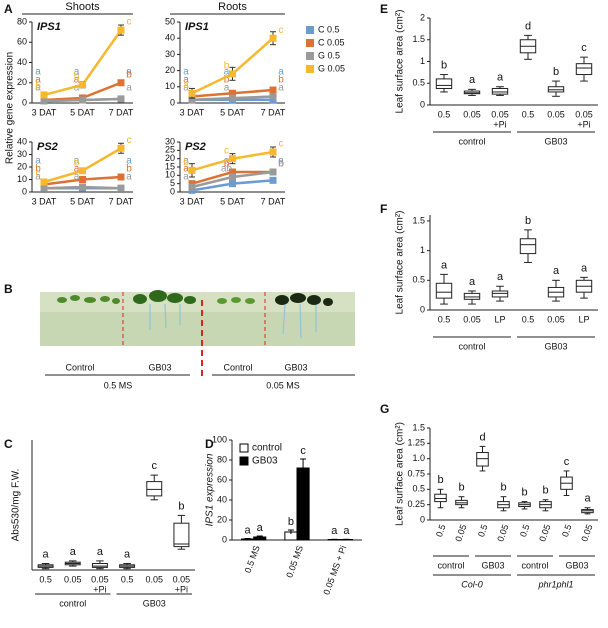 This screenshot has height=628, width=608. I want to click on y-tick-label: 100, so click(219, 439).